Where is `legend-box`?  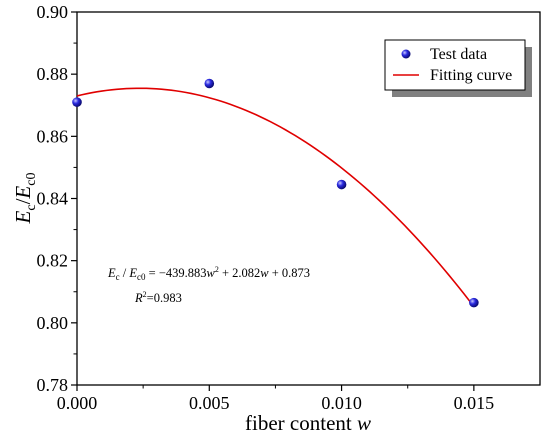
legend-box is located at coordinates (455, 65).